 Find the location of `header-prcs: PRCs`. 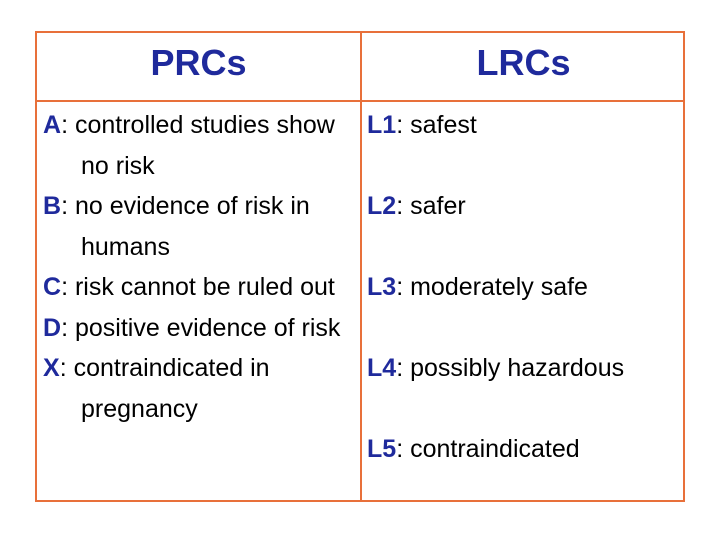

header-prcs: PRCs is located at coordinates (198, 62).